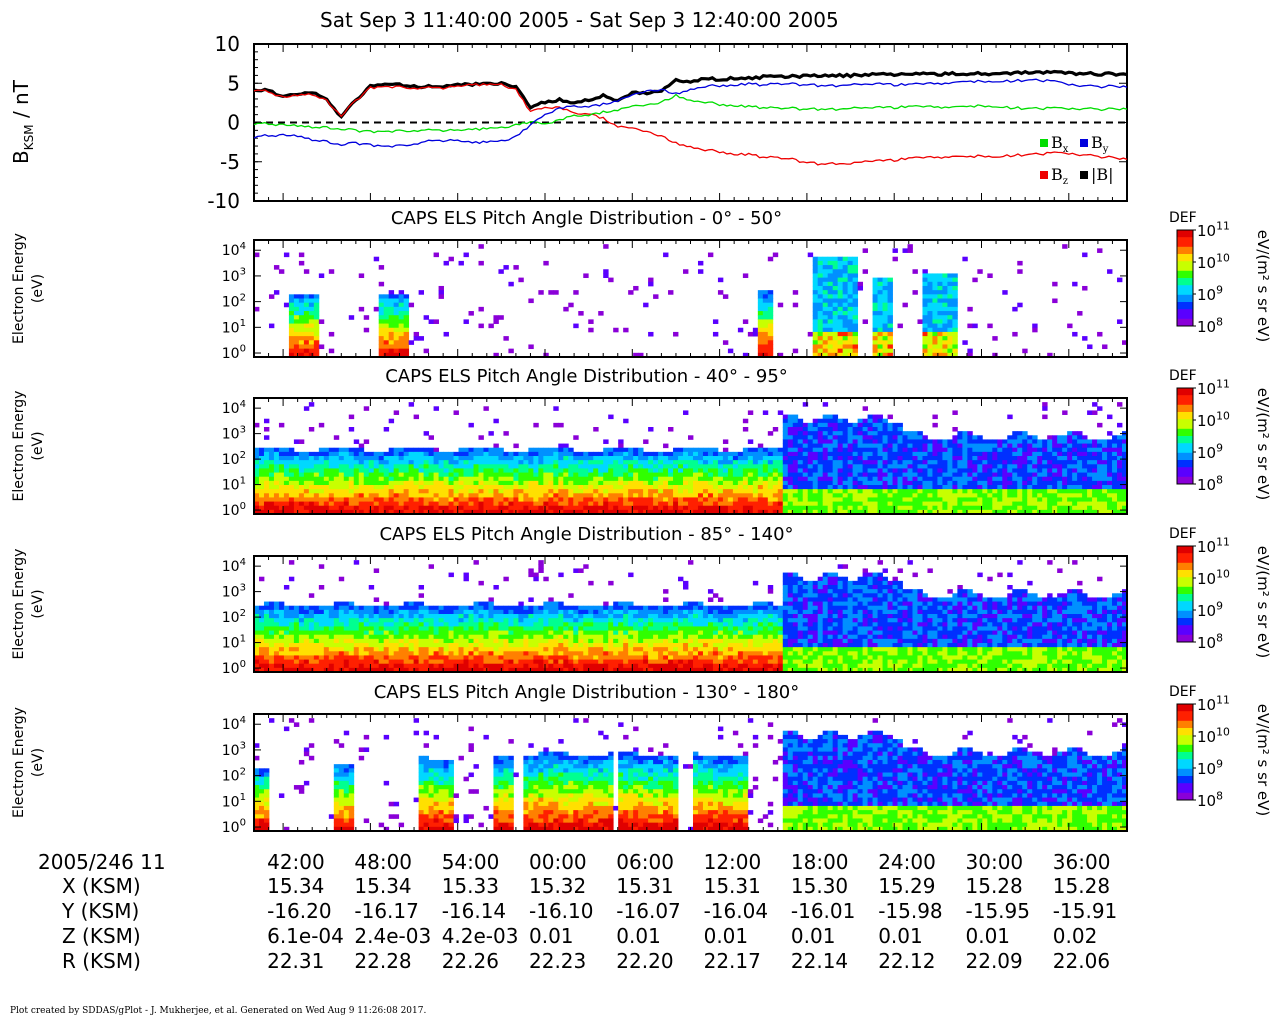 The height and width of the screenshot is (1024, 1280). What do you see at coordinates (102, 862) in the screenshot?
I see `ephem-date-label: 2005/246 11` at bounding box center [102, 862].